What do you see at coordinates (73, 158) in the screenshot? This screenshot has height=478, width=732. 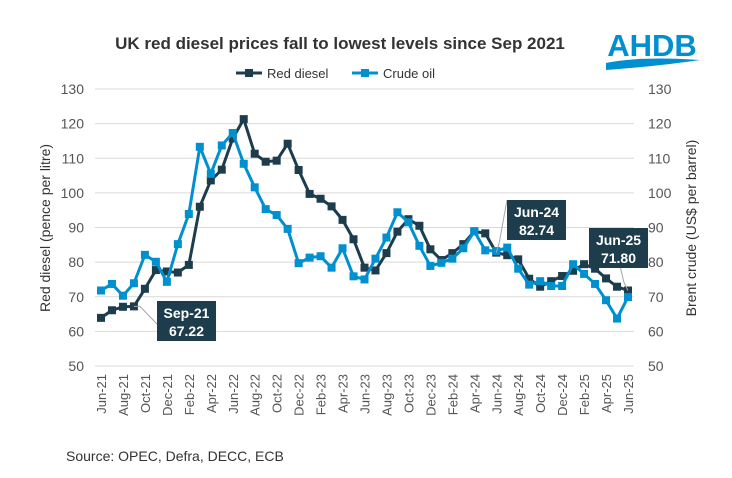 I see `y-tick-label-left: 110` at bounding box center [73, 158].